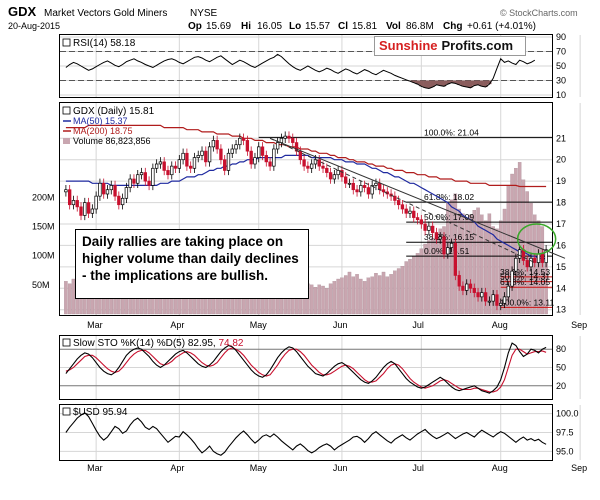  Describe the element at coordinates (195, 26) in the screenshot. I see `open-label: Op` at that location.